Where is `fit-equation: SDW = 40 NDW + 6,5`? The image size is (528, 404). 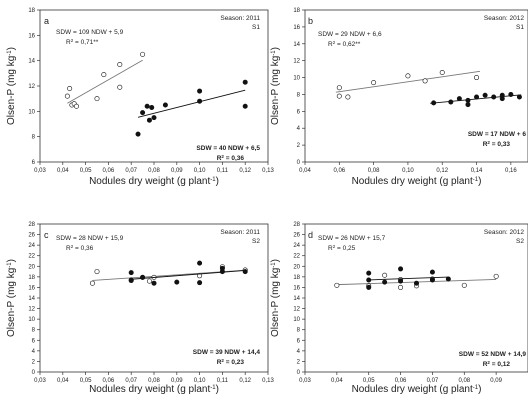
fit-equation: SDW = 40 NDW + 6,5 is located at coordinates (228, 148).